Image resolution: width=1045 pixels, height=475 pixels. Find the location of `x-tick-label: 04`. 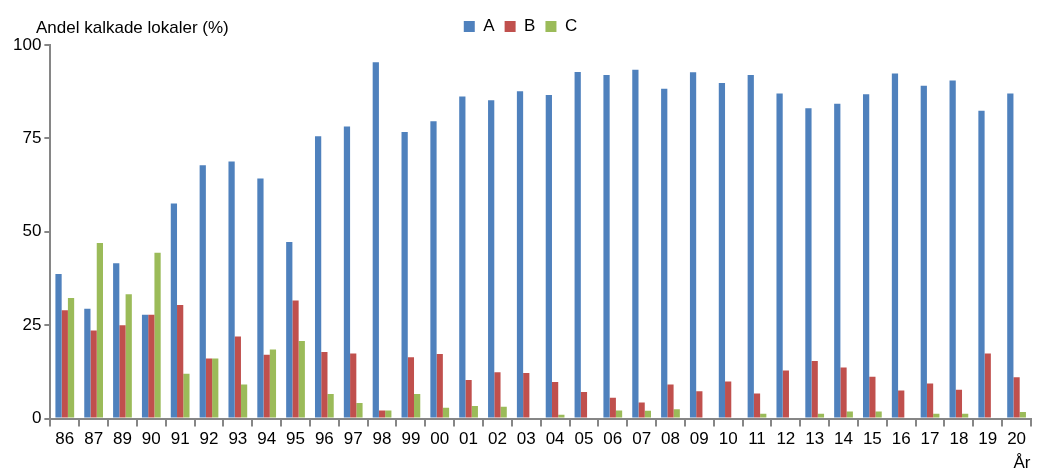

x-tick-label: 04 is located at coordinates (555, 439).